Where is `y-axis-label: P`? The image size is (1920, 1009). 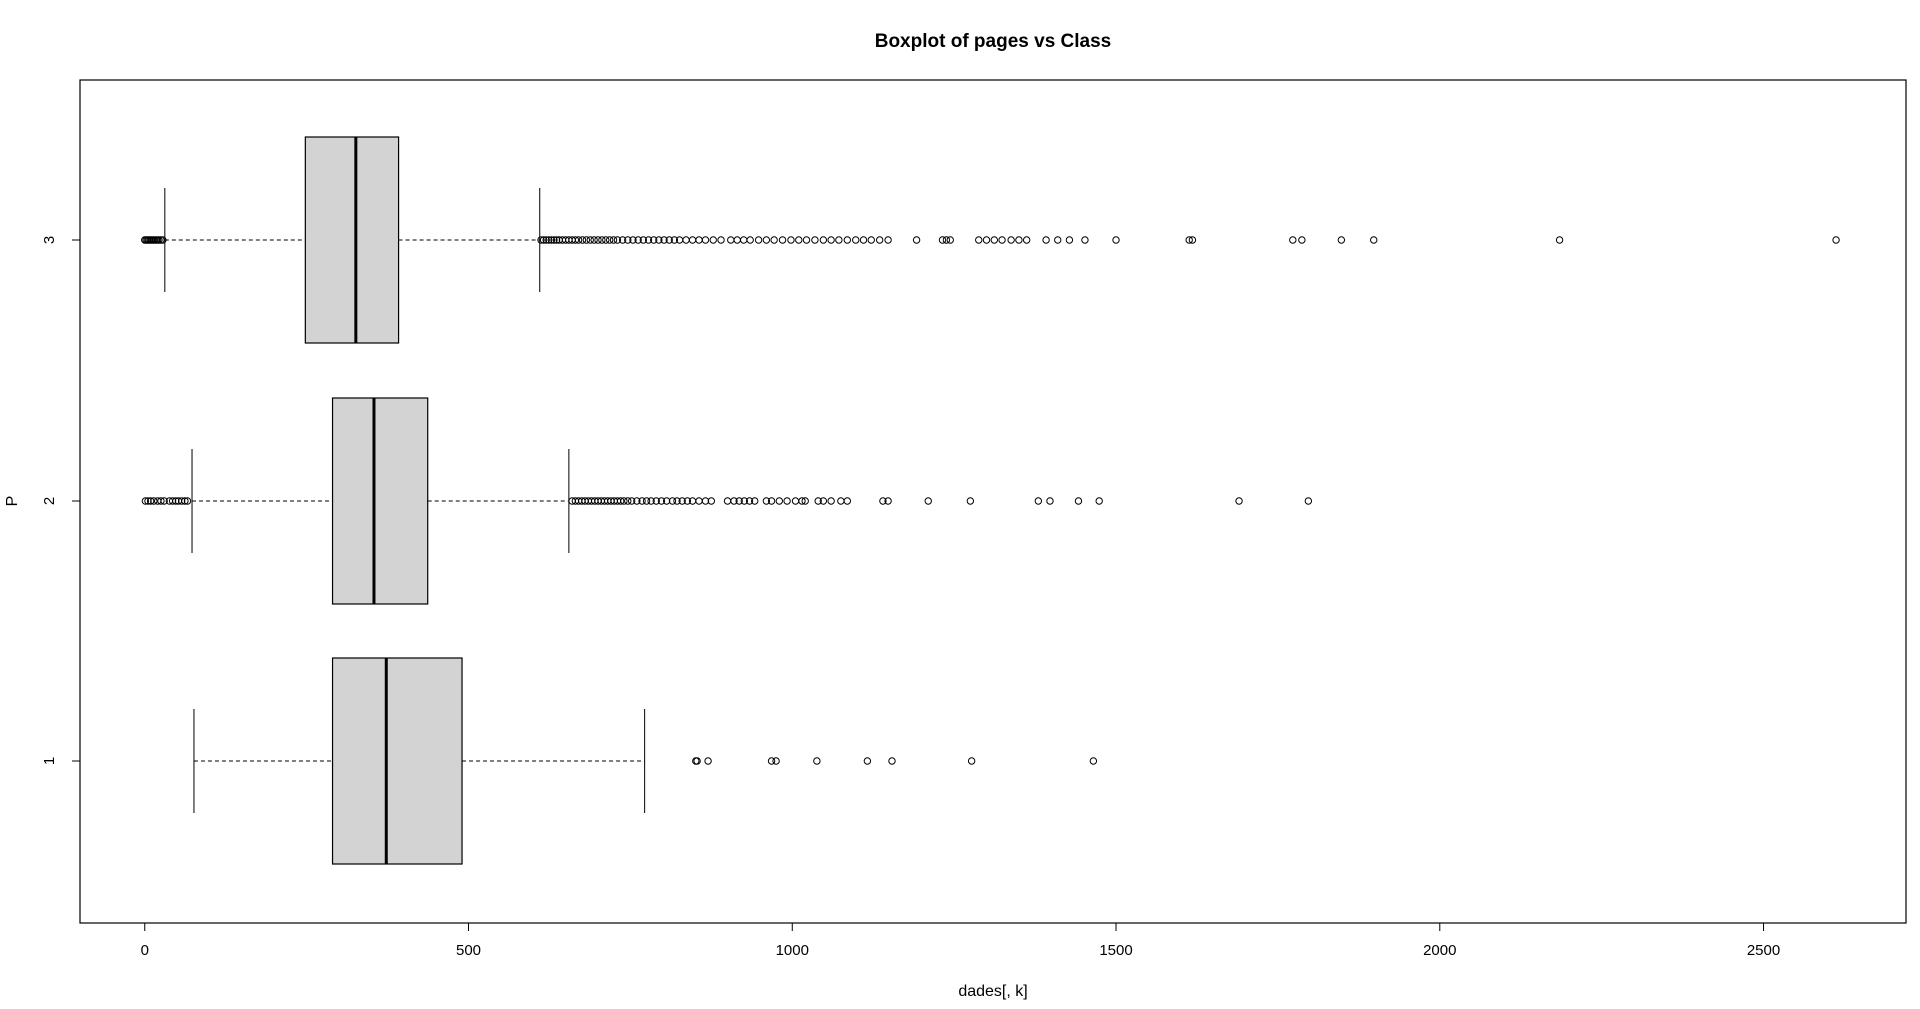
y-axis-label: P is located at coordinates (12, 501).